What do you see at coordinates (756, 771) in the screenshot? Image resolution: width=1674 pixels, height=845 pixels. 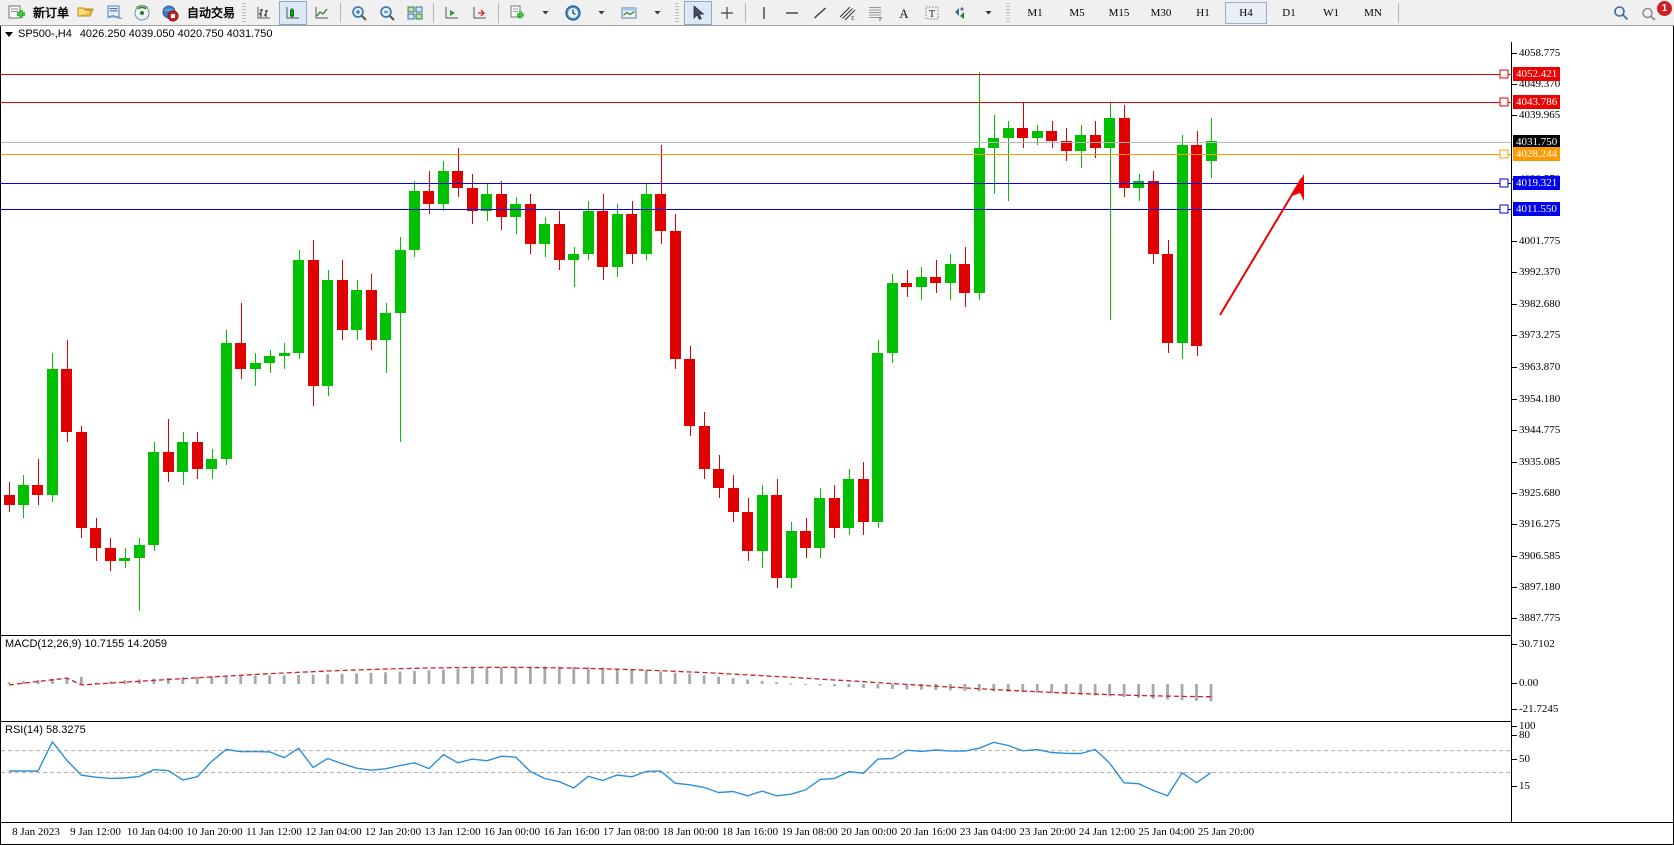 I see `rsi-panel: RSI(14) 58.3275` at bounding box center [756, 771].